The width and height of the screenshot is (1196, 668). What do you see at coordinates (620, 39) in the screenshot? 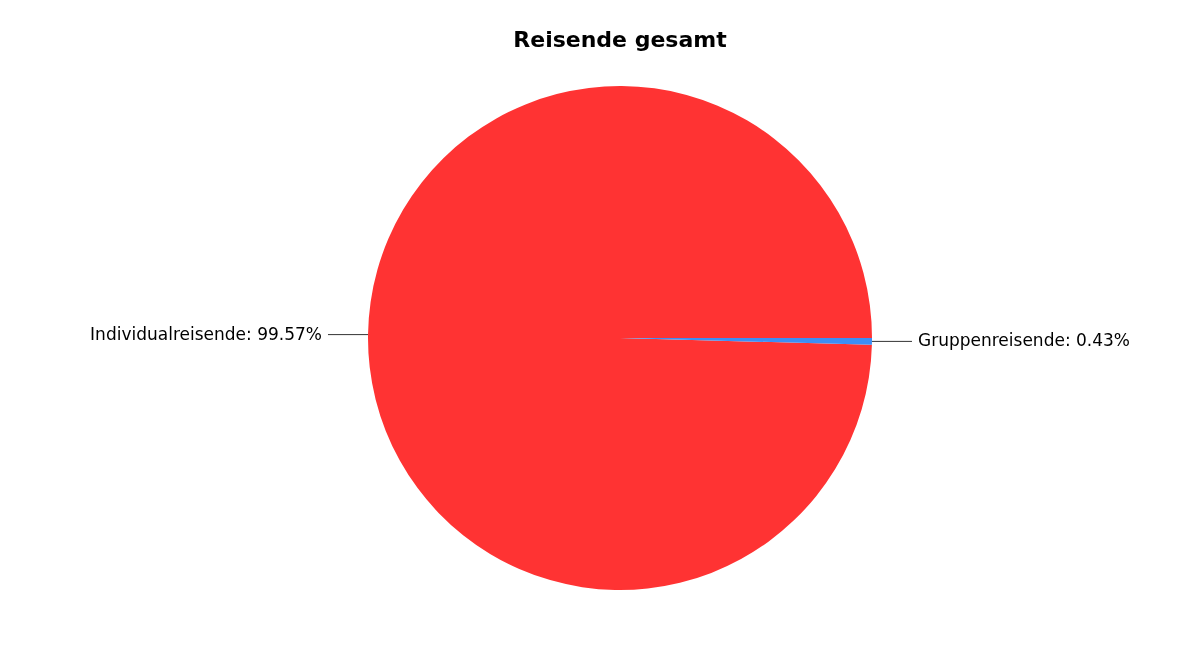
I see `chart-title: Reisende gesamt` at bounding box center [620, 39].